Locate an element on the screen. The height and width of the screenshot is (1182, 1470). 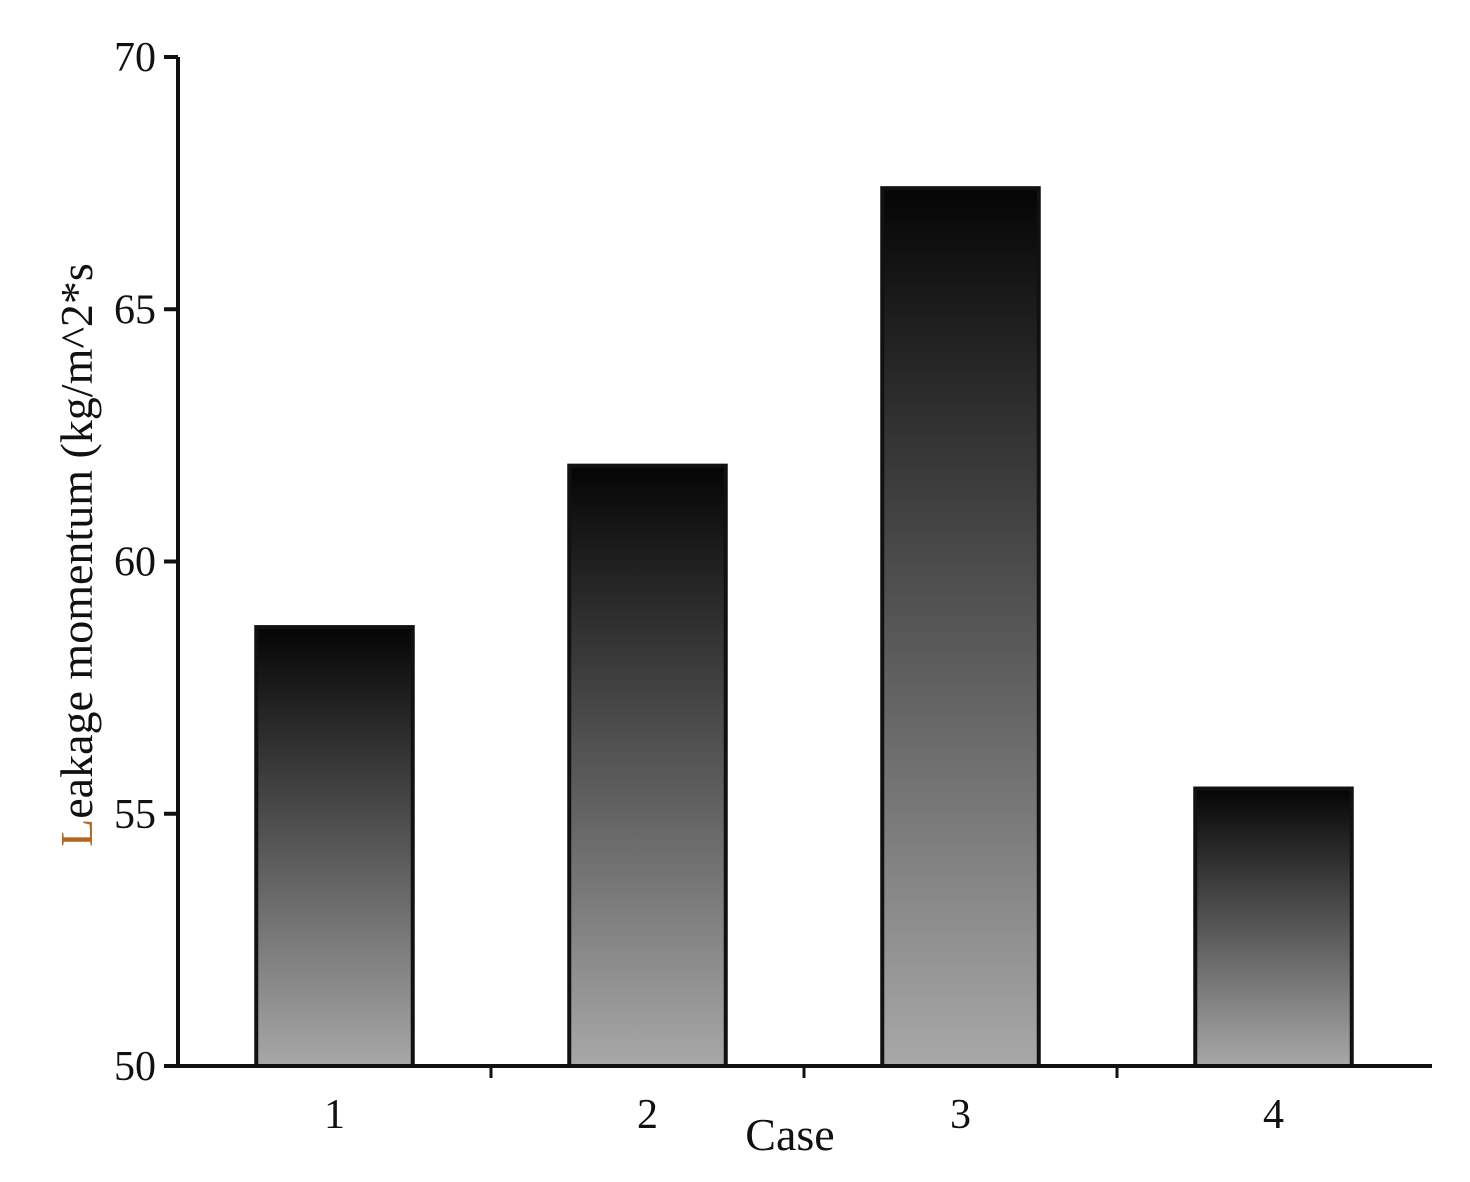
y-tick-label-55: 55 is located at coordinates (135, 815).